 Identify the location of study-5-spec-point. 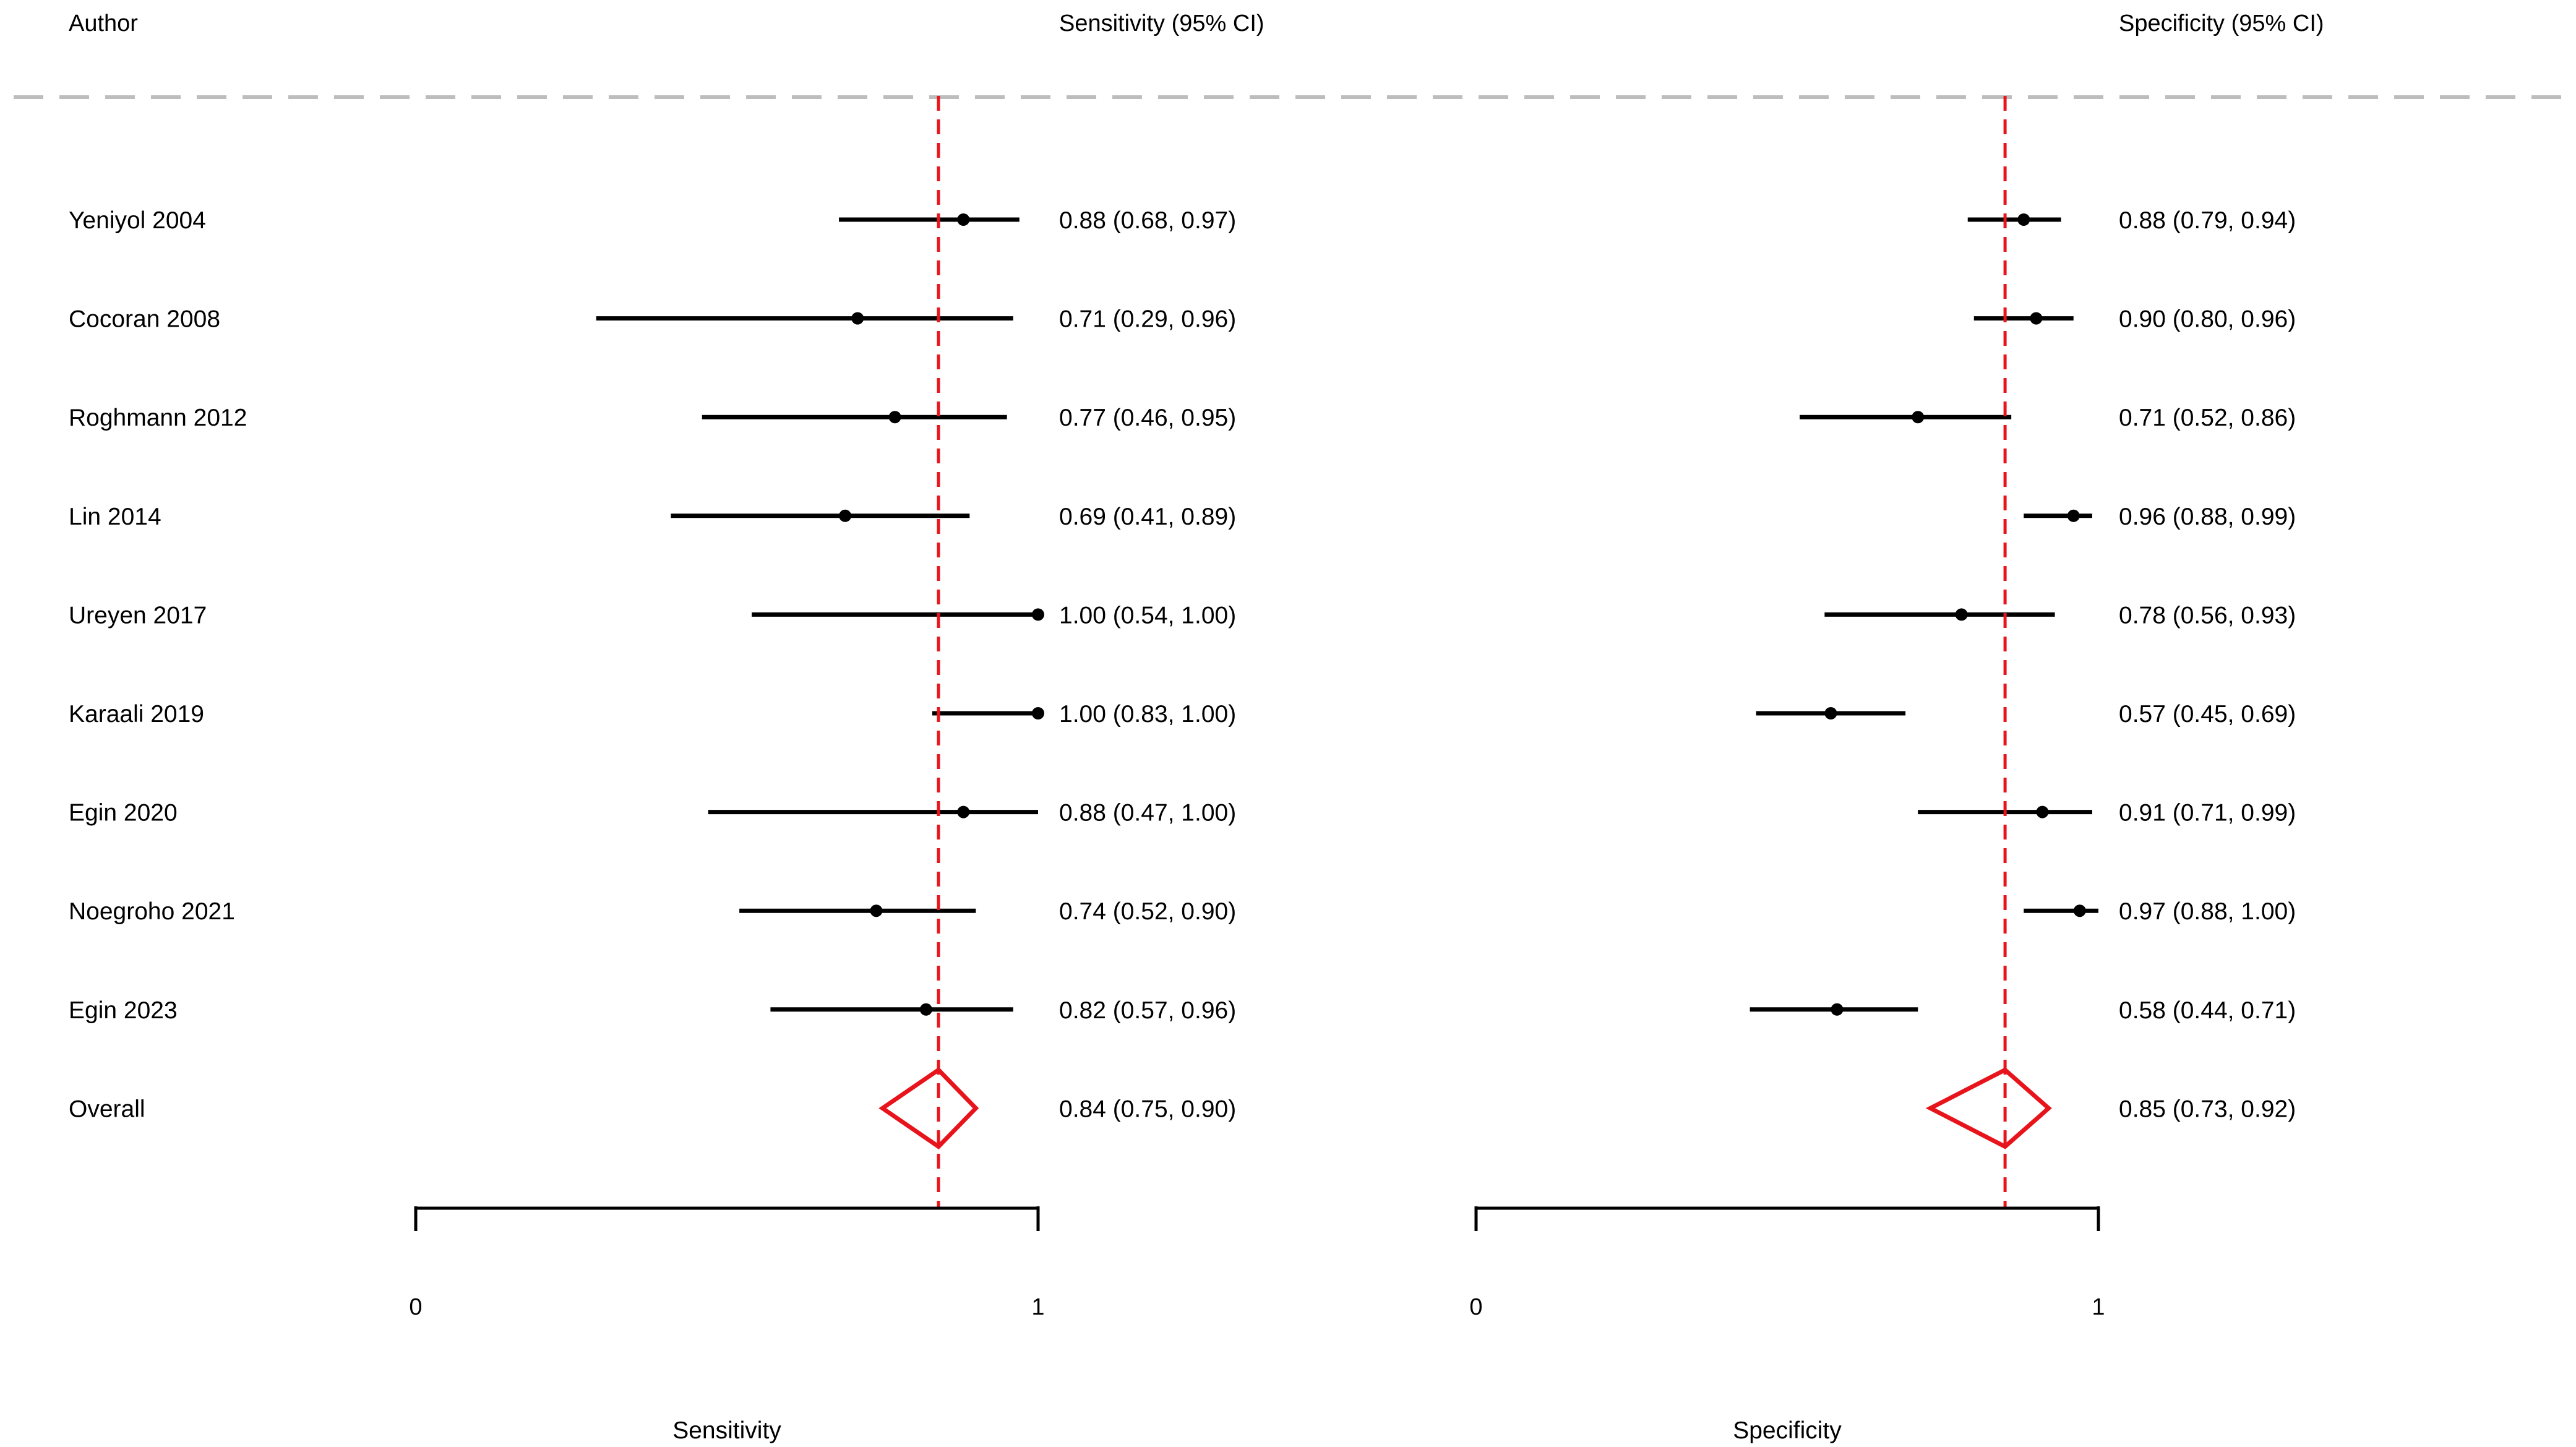
(1961, 615).